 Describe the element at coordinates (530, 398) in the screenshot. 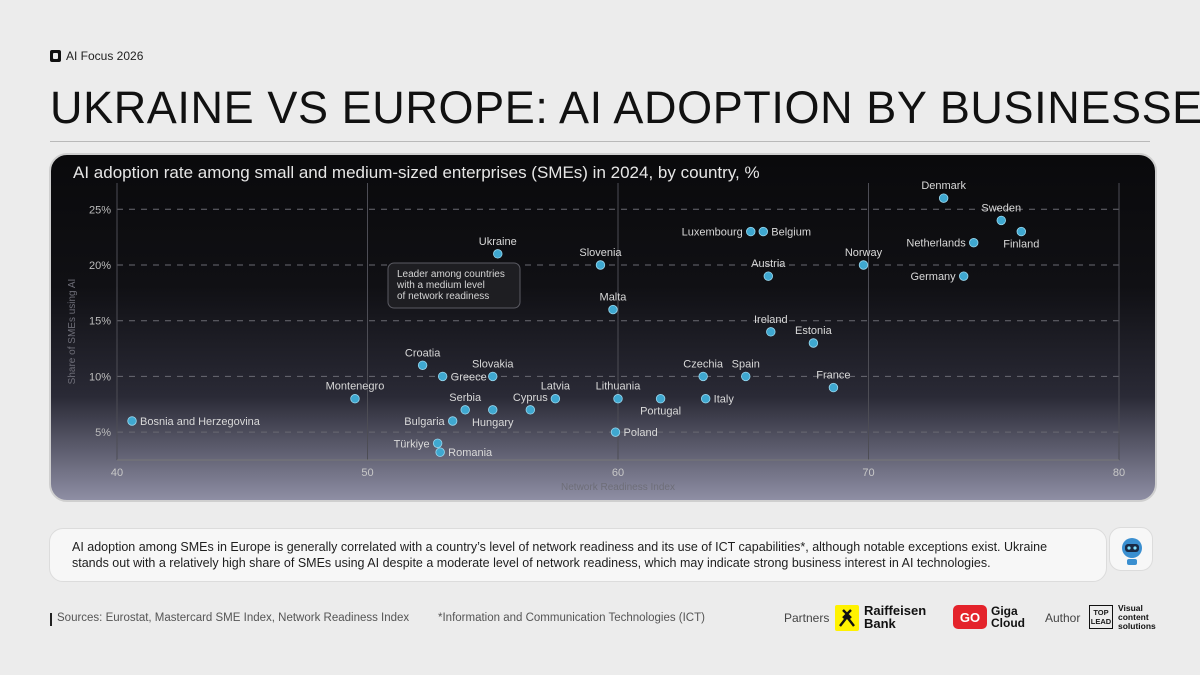

I see `point-label: Cyprus` at that location.